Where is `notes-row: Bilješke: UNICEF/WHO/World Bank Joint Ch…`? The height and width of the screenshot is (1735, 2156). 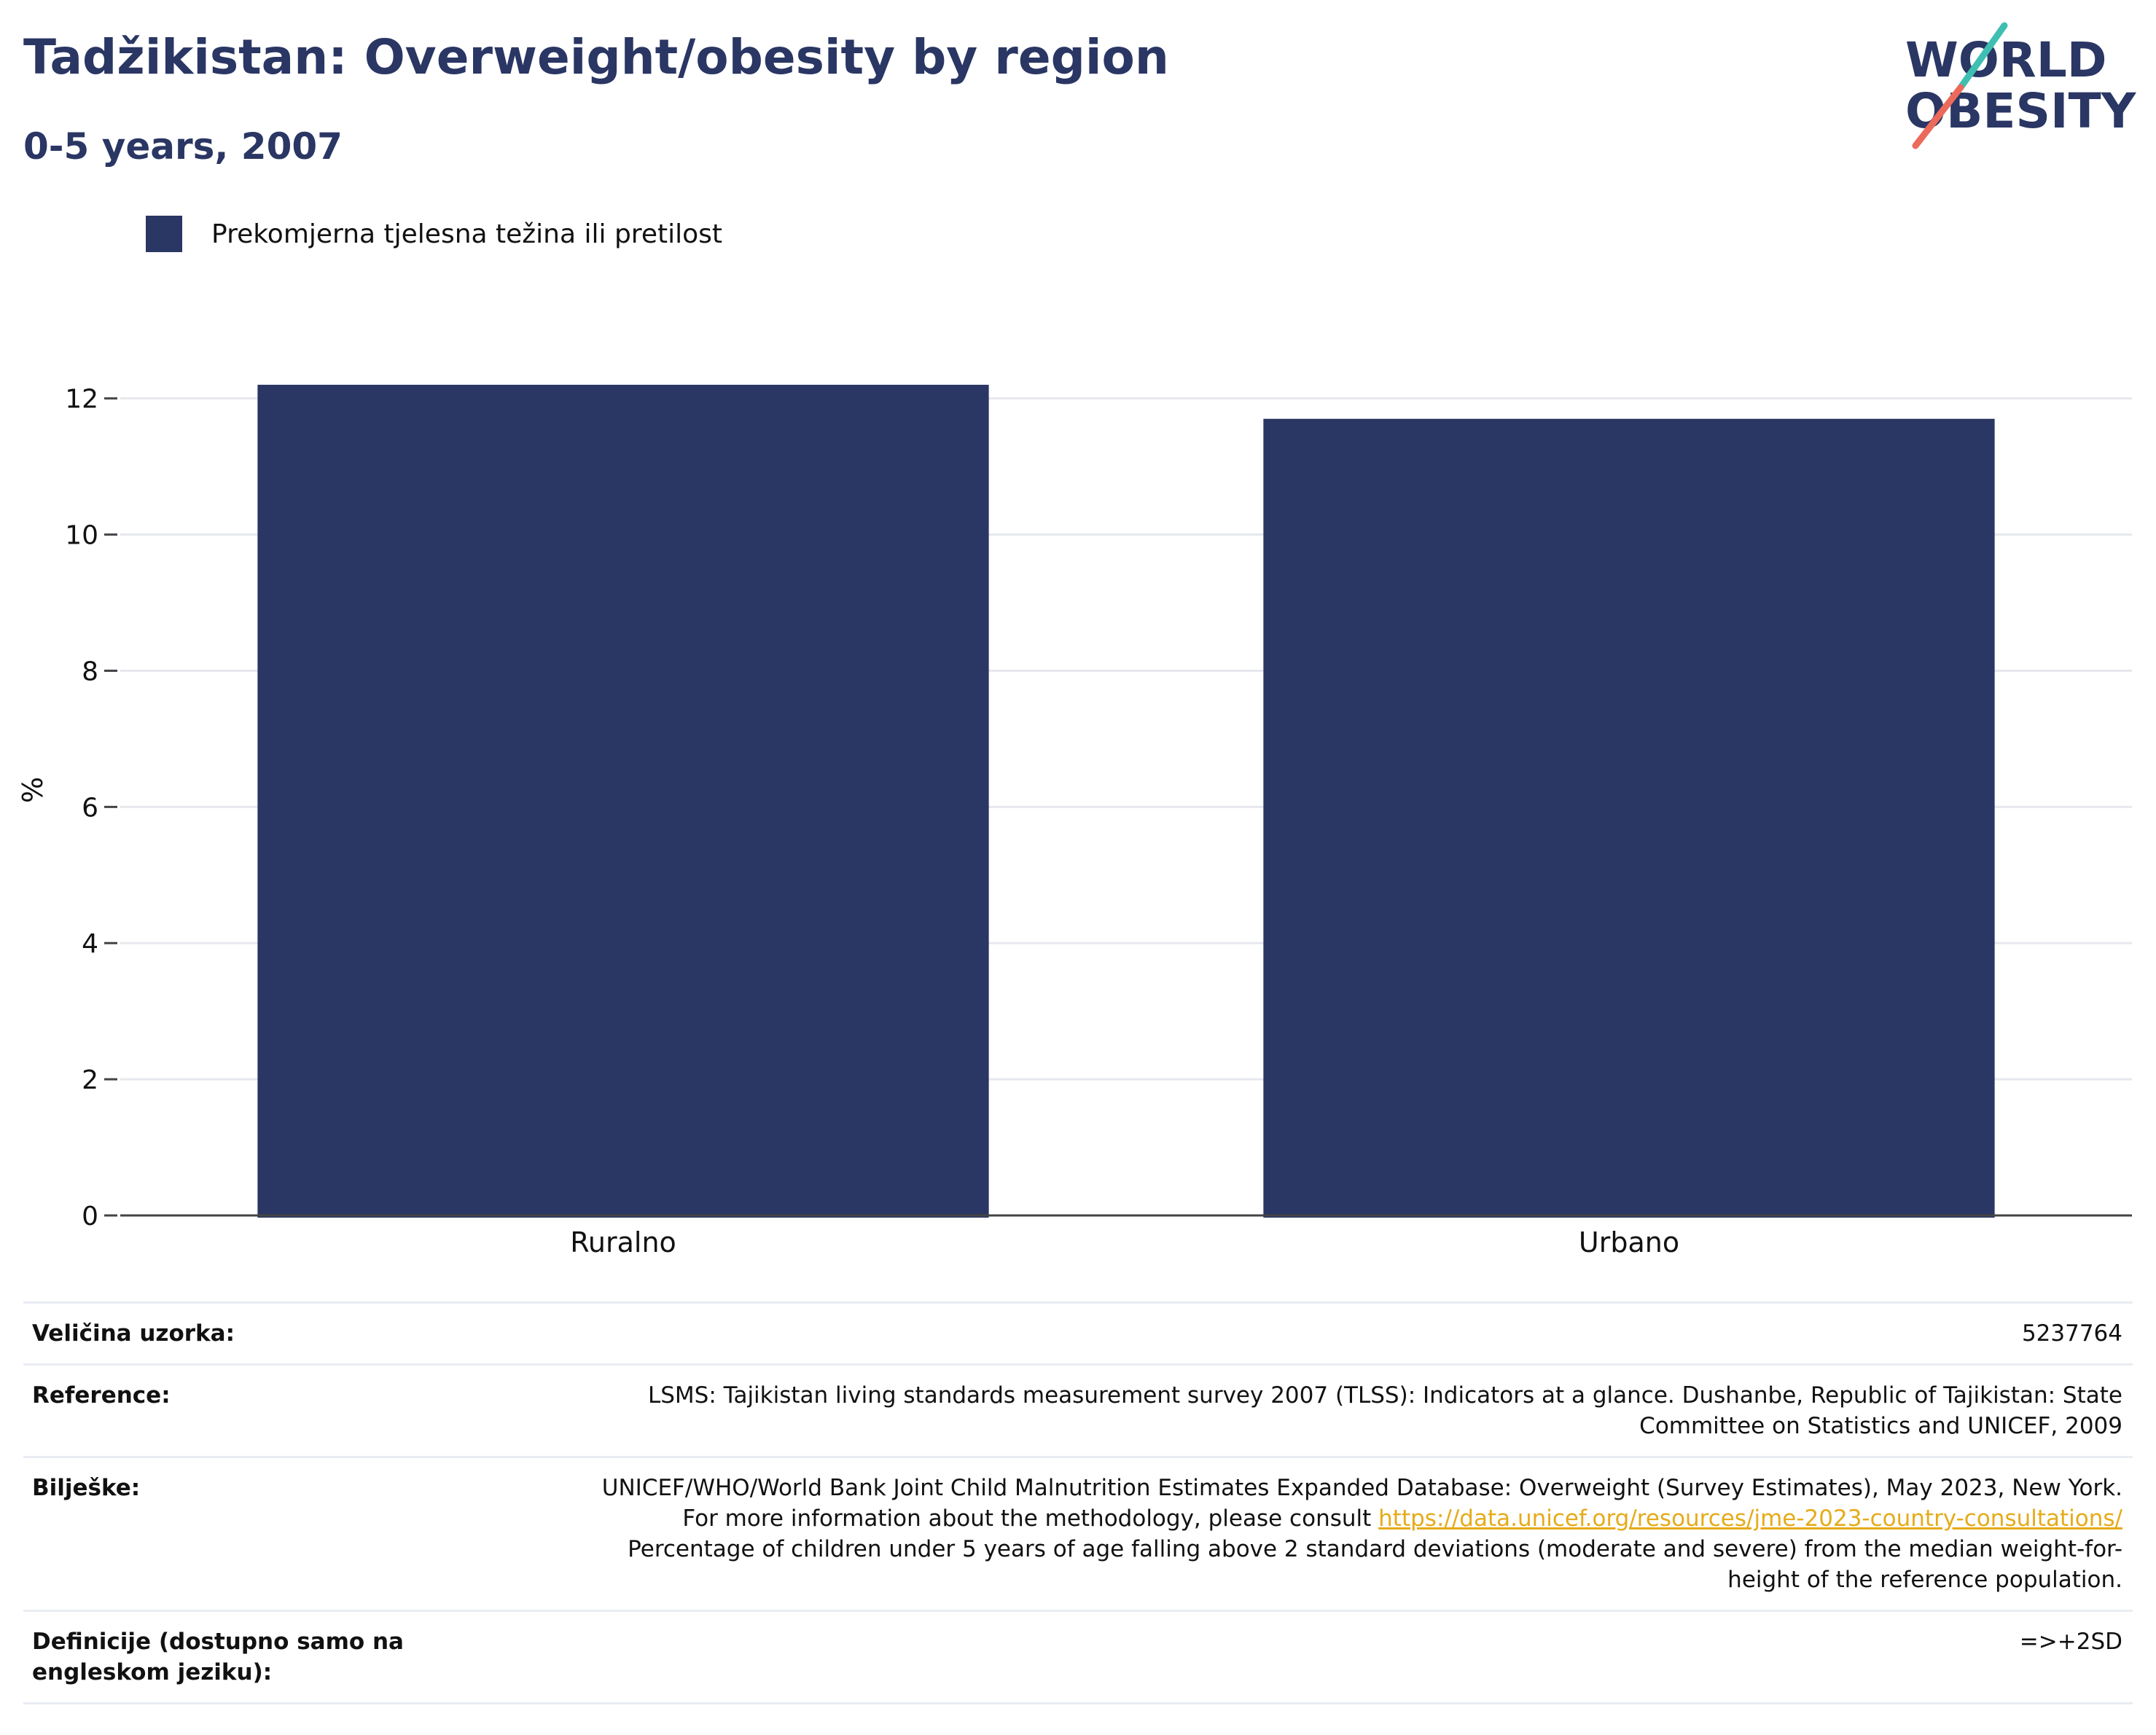 notes-row: Bilješke: UNICEF/WHO/World Bank Joint Ch… is located at coordinates (1078, 1534).